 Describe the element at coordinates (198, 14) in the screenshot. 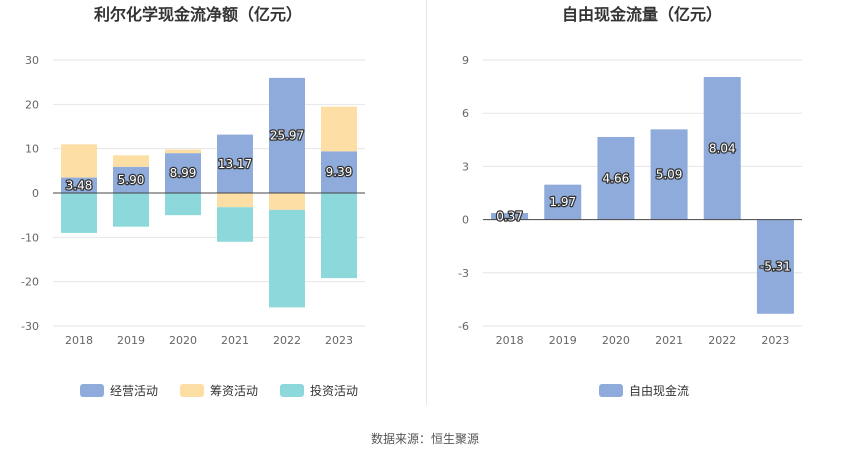

I see `chart-title-0: 利尔化学现金流净额（亿元）` at that location.